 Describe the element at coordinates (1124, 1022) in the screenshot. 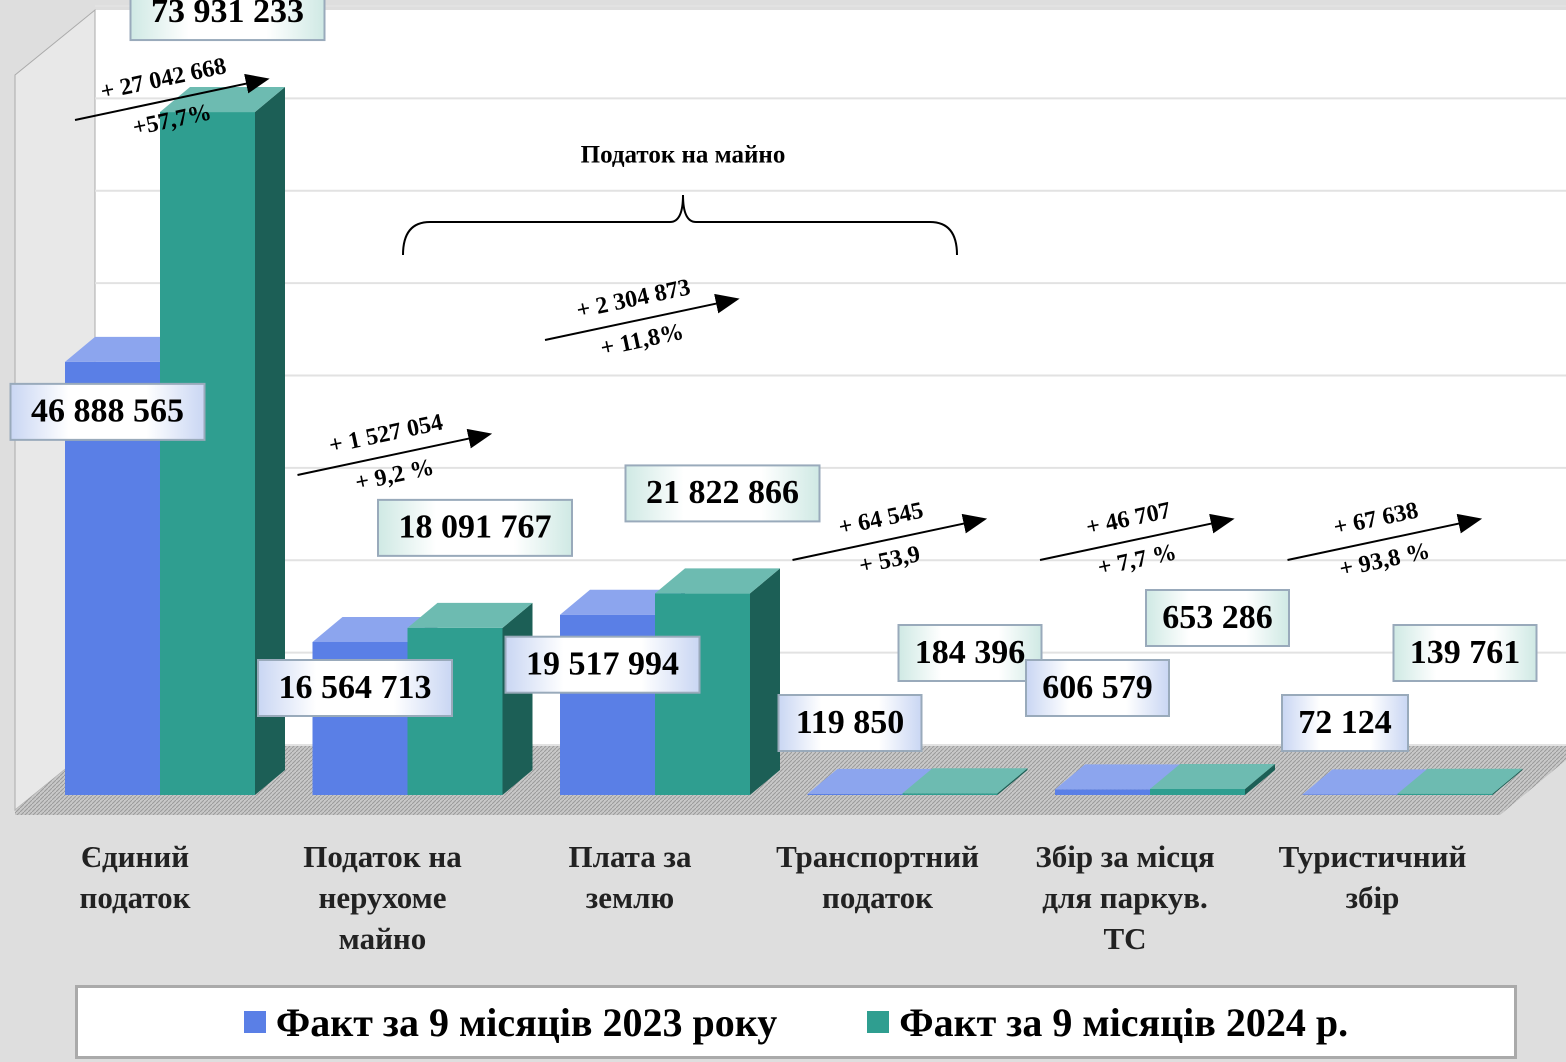

I see `legend-label: Факт за 9 місяців 2024 р.` at that location.